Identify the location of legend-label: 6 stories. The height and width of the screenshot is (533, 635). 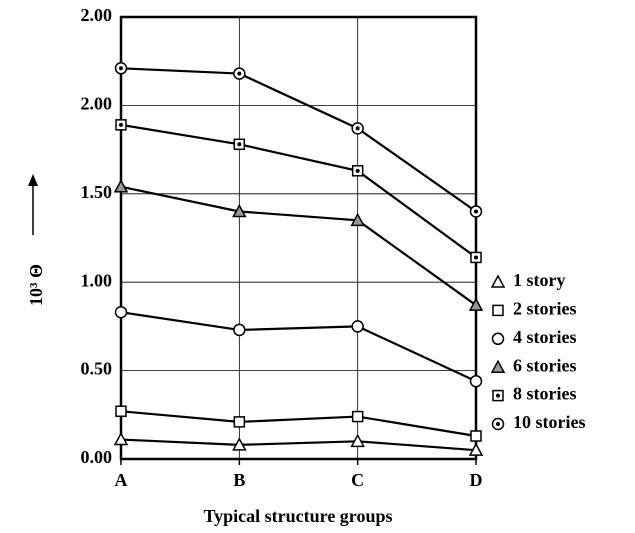
(544, 365).